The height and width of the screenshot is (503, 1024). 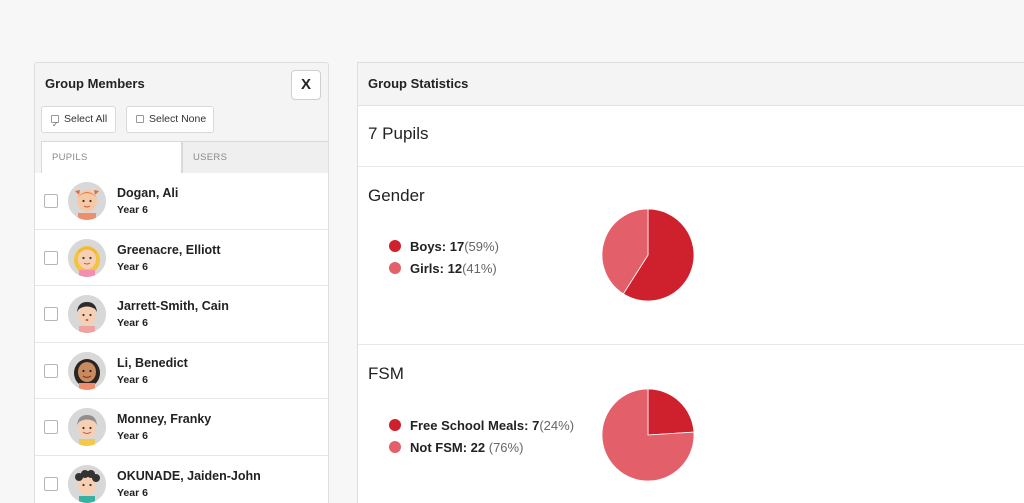 I want to click on gender-title: Gender, so click(x=396, y=195).